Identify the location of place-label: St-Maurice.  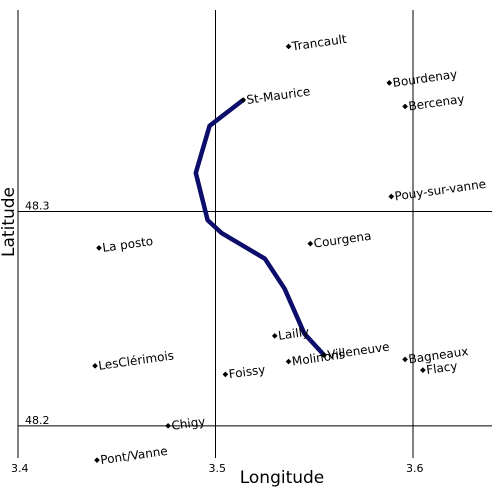
(279, 95).